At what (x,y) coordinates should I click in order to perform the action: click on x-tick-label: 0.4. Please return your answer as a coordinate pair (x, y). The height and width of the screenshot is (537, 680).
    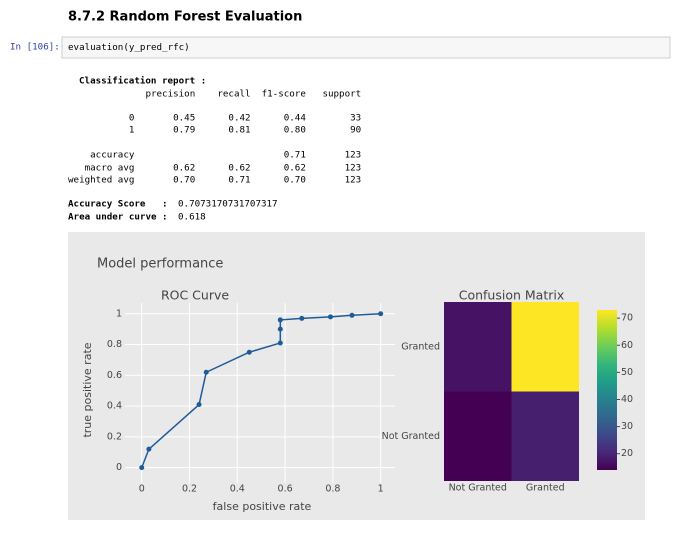
    Looking at the image, I should click on (237, 489).